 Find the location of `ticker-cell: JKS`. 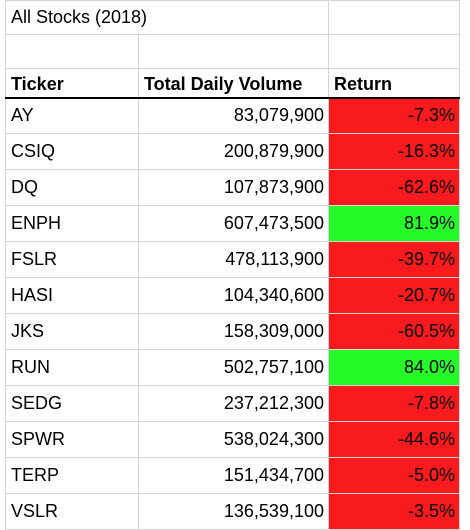

ticker-cell: JKS is located at coordinates (72, 331).